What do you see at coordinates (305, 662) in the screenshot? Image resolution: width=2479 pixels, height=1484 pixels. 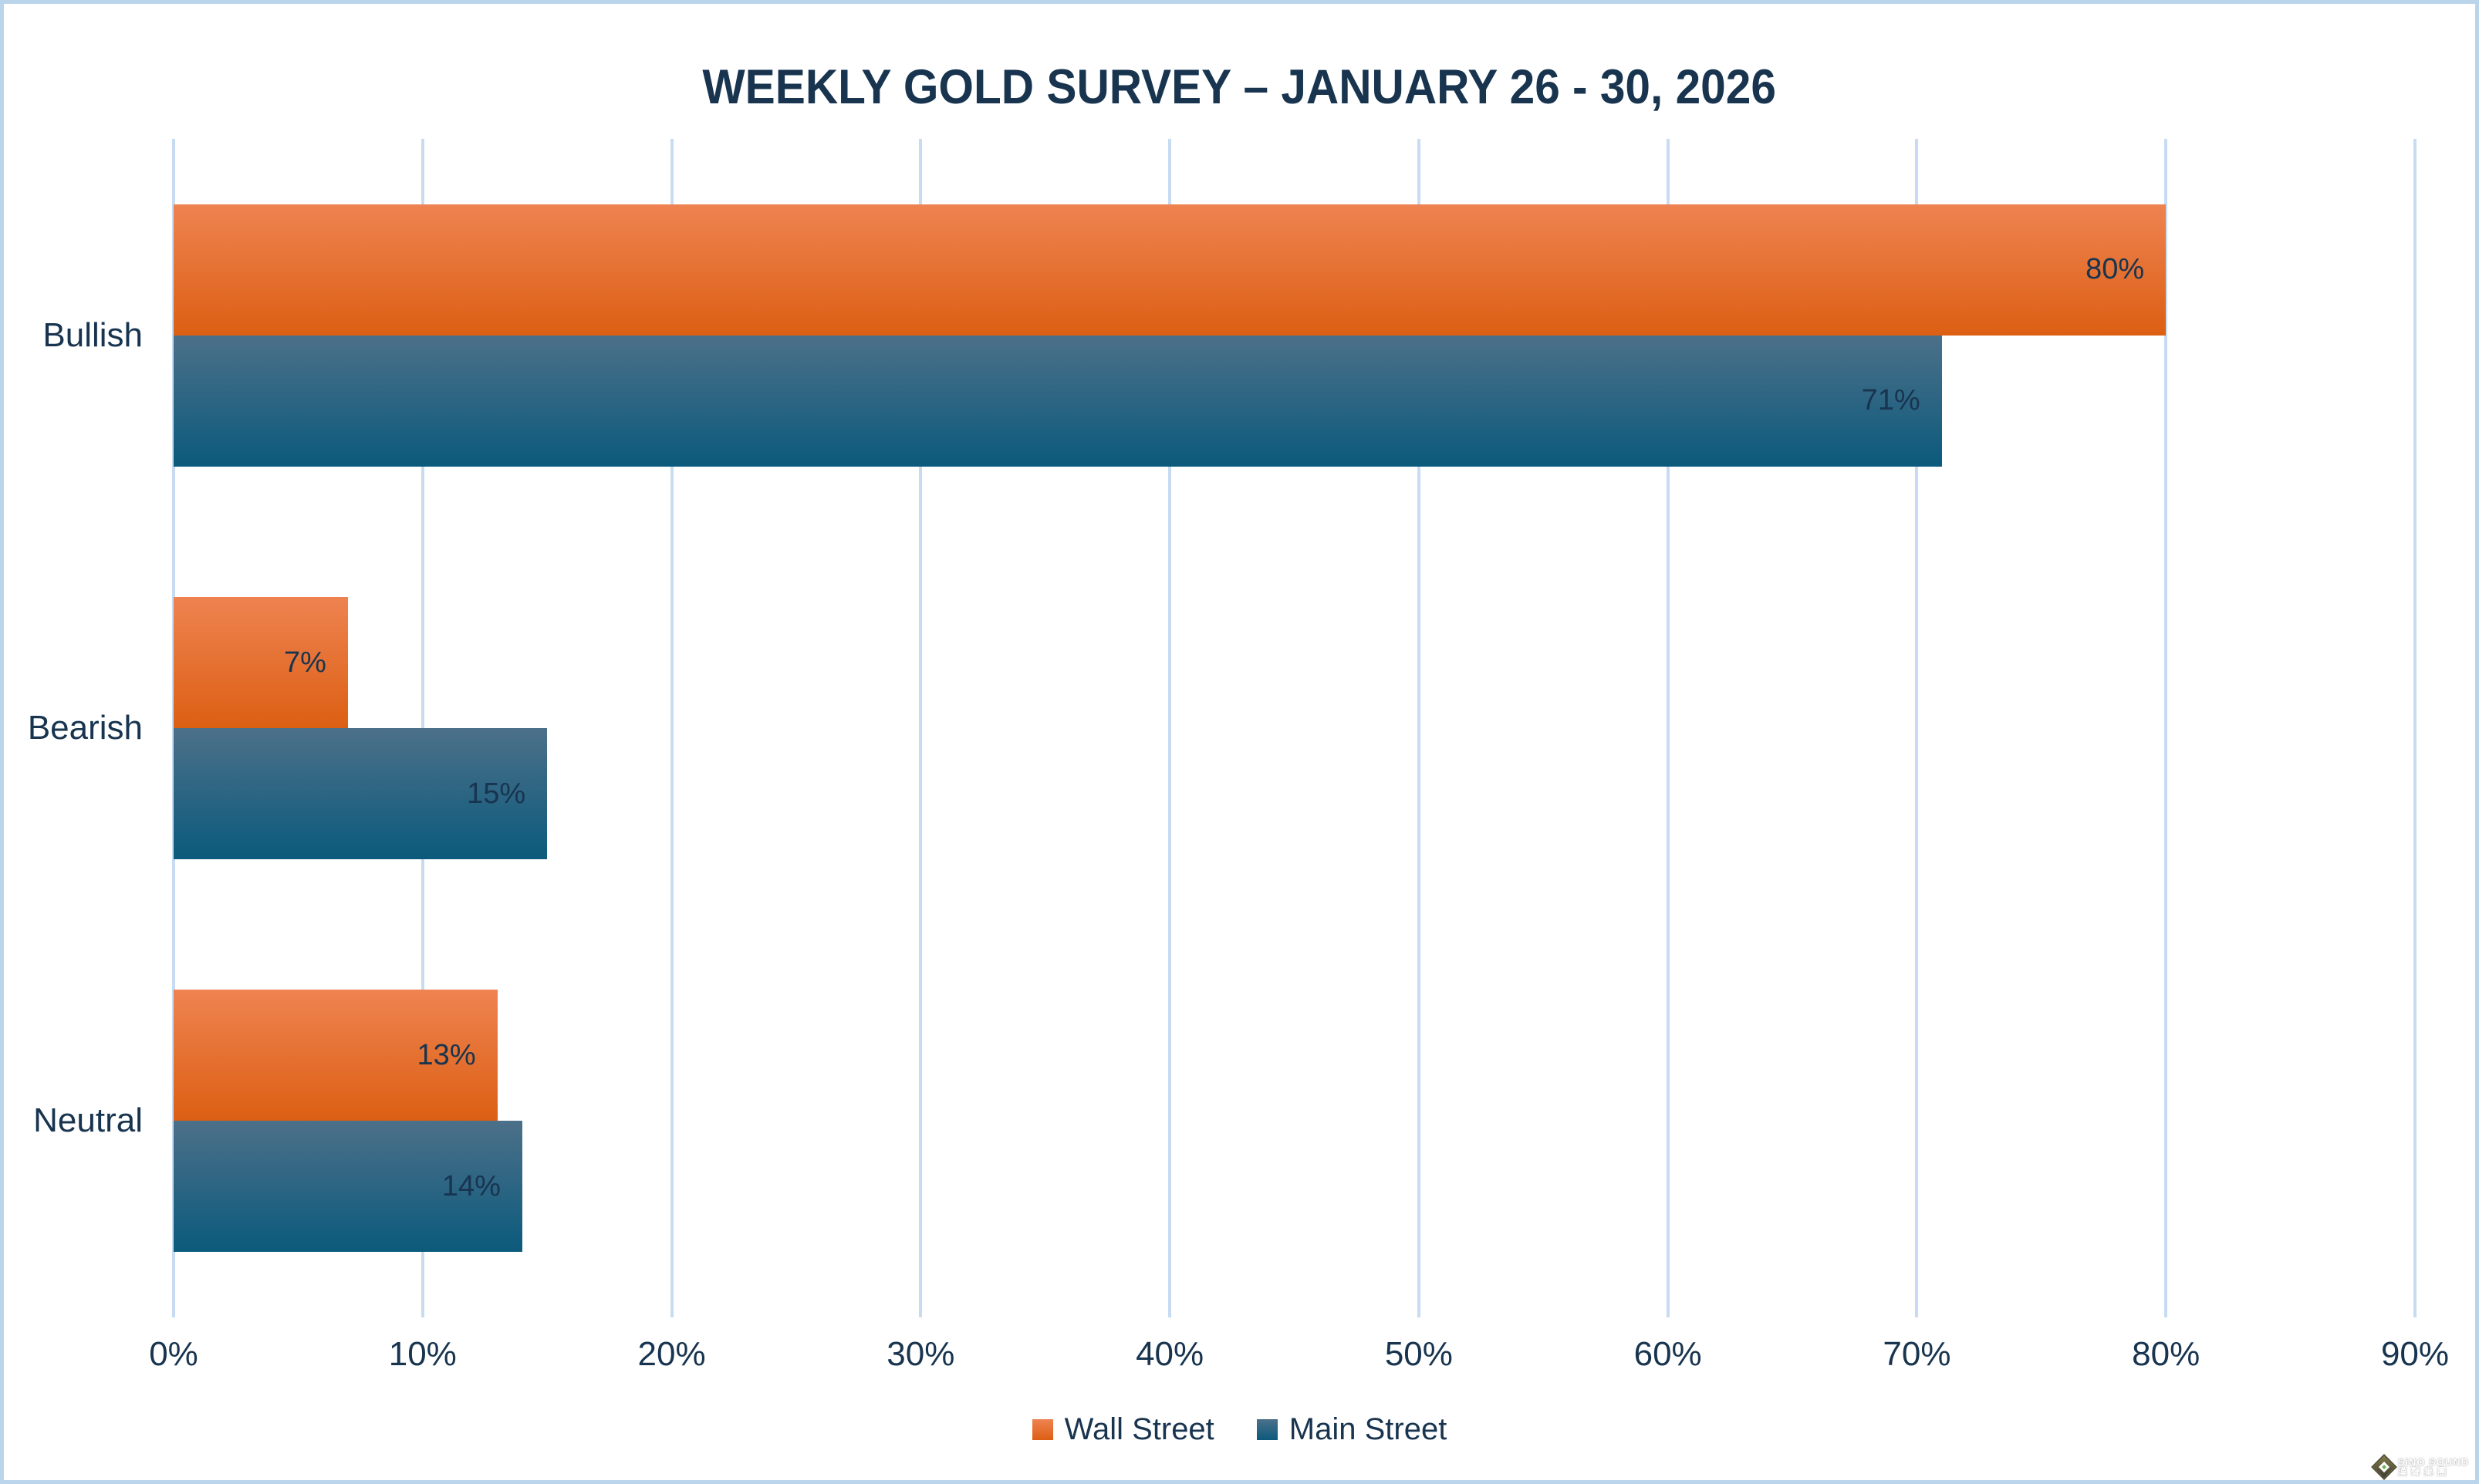 I see `bar-value-label: 7%` at bounding box center [305, 662].